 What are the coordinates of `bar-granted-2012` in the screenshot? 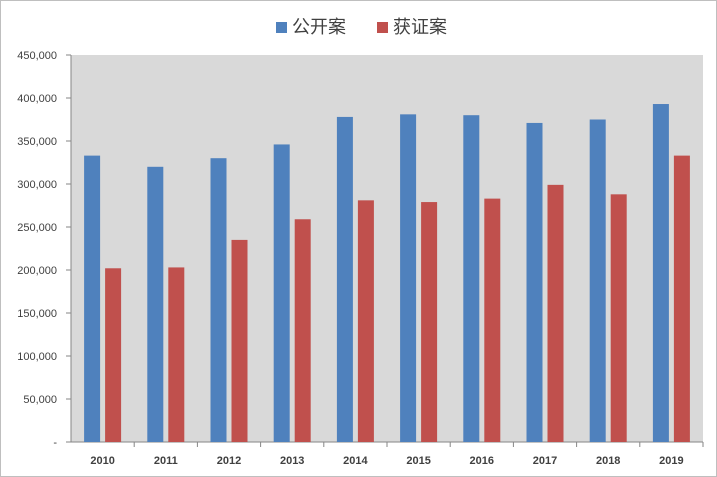 It's located at (239, 340).